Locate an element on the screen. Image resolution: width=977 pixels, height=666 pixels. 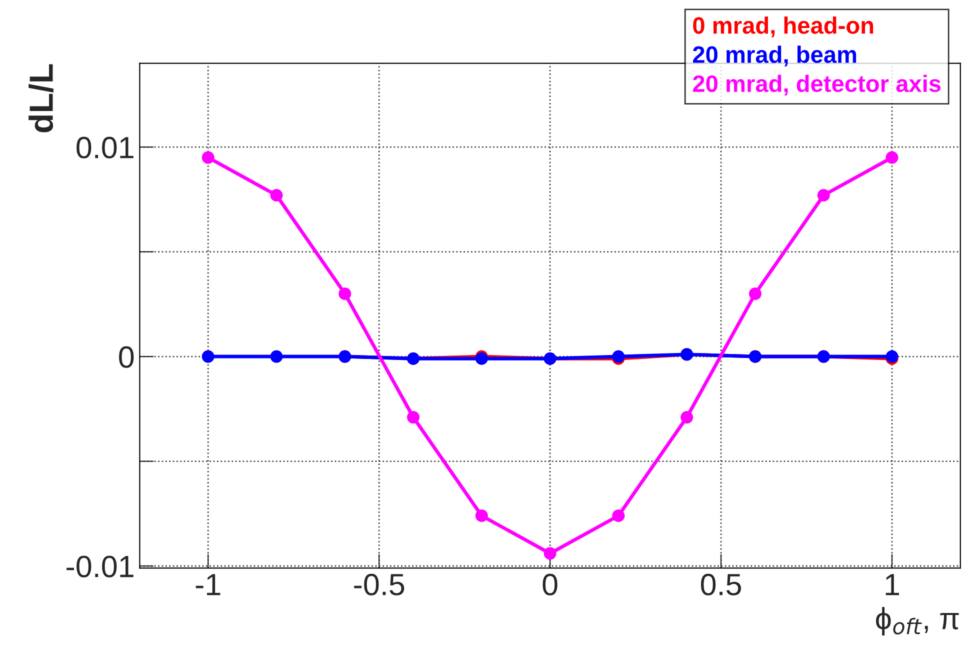
y-axis-title: dL/L is located at coordinates (41, 98).